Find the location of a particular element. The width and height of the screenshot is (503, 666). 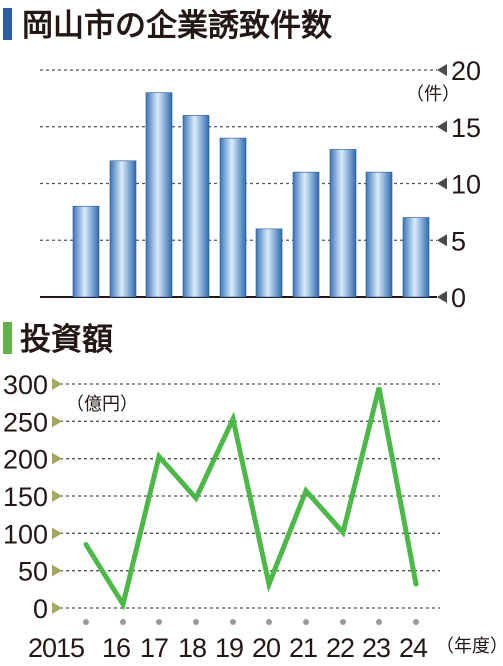

line-chart-y-tick-label: 250 is located at coordinates (25, 422).